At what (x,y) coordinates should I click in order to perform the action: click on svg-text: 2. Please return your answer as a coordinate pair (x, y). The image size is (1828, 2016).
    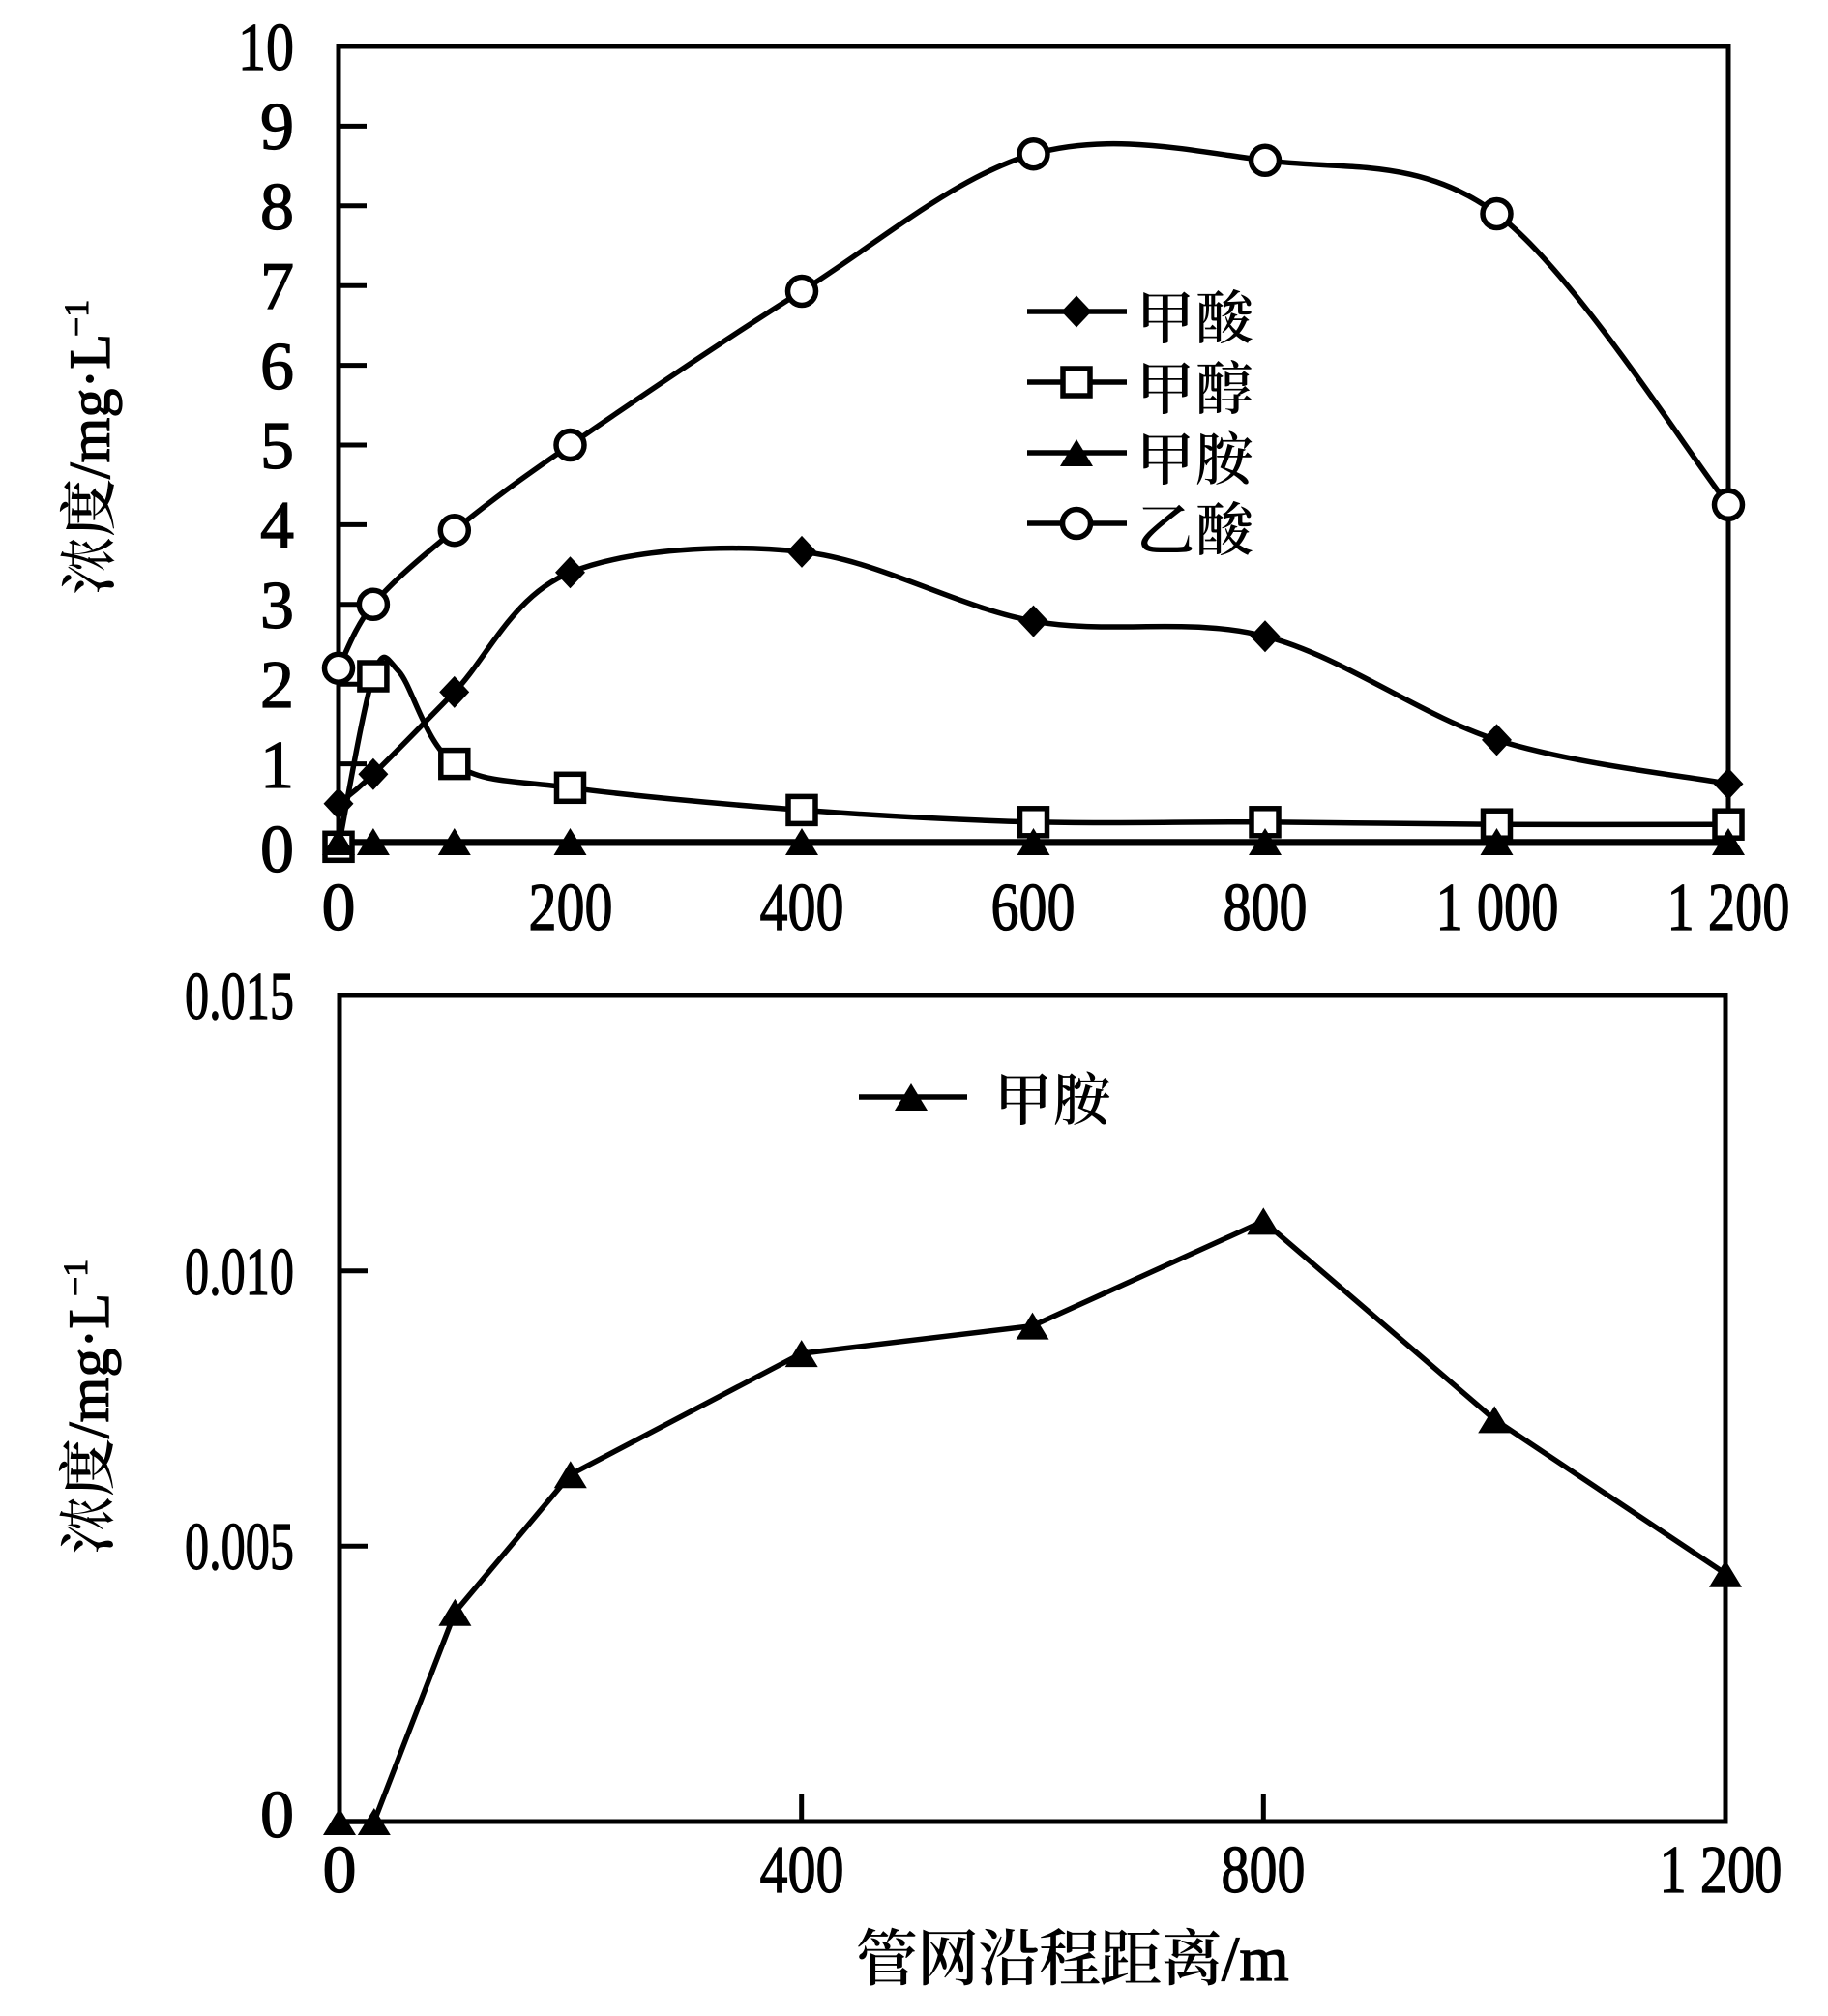
    Looking at the image, I should click on (277, 685).